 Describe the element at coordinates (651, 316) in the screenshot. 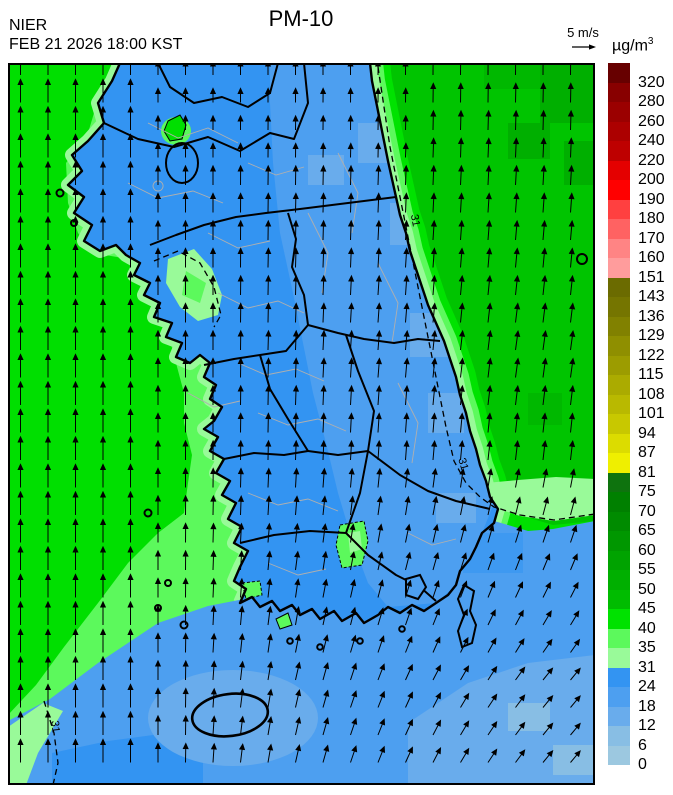

I see `colorbar-tick-label: 136` at that location.